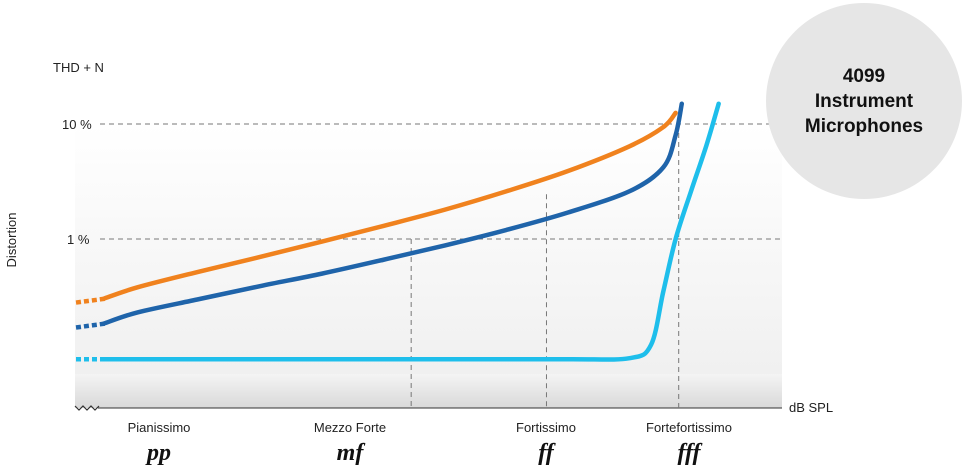 The image size is (965, 476). Describe the element at coordinates (11, 240) in the screenshot. I see `y-axis-title: Distortion` at that location.